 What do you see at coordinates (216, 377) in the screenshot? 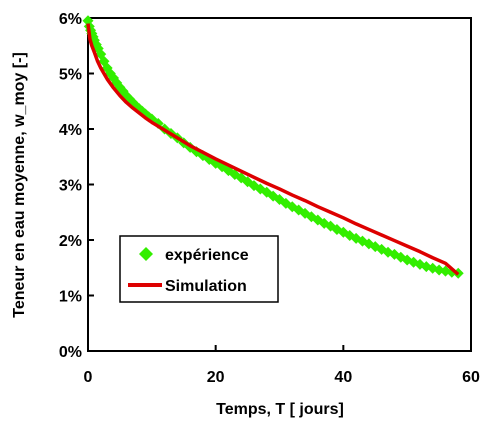
I see `x-tick-label: 20` at bounding box center [216, 377].